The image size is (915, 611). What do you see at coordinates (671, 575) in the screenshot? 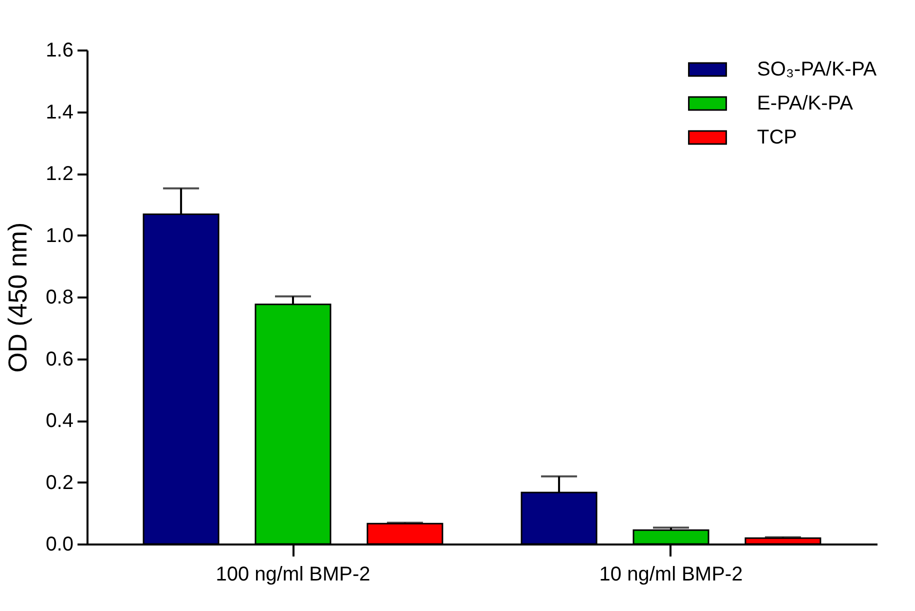
I see `x-tick-label: 10 ng/ml BMP-2` at bounding box center [671, 575].